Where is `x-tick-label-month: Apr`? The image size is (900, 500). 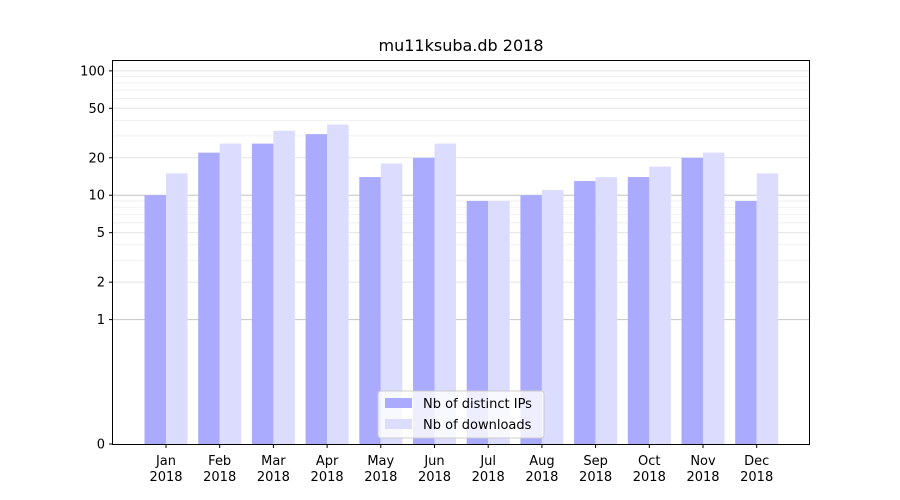 x-tick-label-month: Apr is located at coordinates (327, 461).